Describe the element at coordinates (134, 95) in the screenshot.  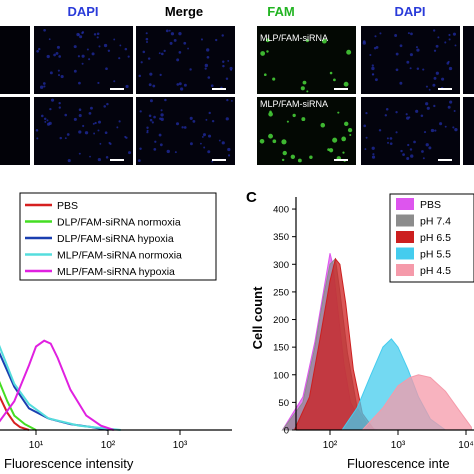
I see `micrograph-nuclei-a` at that location.